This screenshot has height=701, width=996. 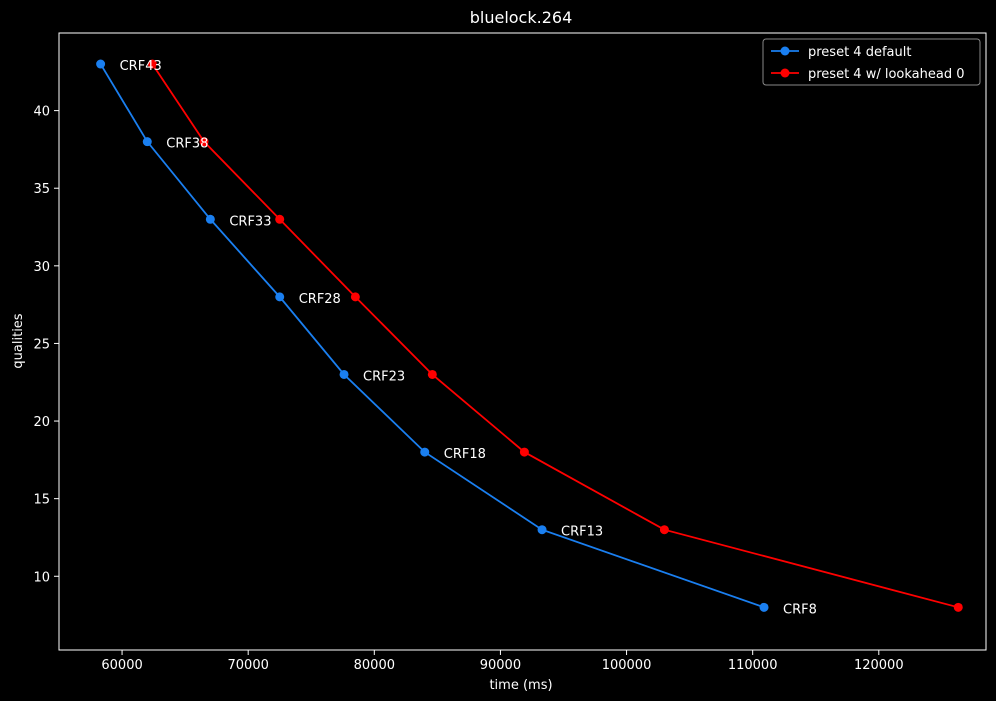 I want to click on legend: preset 4 default preset 4 w/ lookahead 0, so click(x=871, y=62).